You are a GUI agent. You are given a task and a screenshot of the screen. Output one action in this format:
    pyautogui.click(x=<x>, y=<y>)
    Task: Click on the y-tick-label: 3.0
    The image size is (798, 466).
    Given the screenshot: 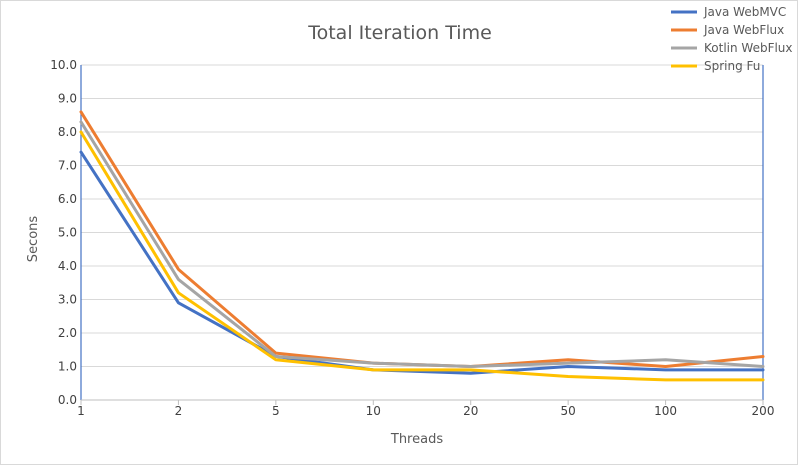 What is the action you would take?
    pyautogui.click(x=67, y=300)
    